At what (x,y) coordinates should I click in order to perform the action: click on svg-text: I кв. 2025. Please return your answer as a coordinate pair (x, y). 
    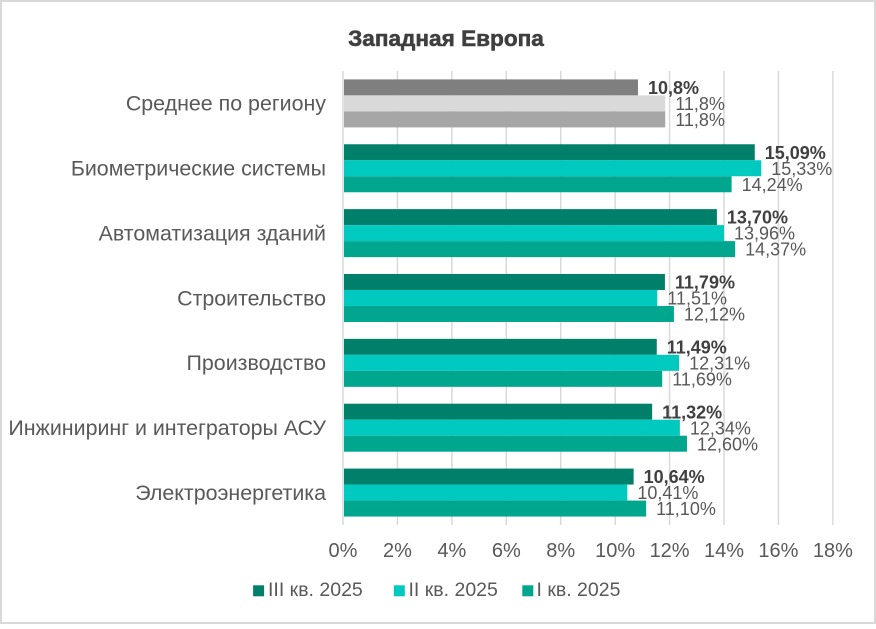
    Looking at the image, I should click on (579, 590).